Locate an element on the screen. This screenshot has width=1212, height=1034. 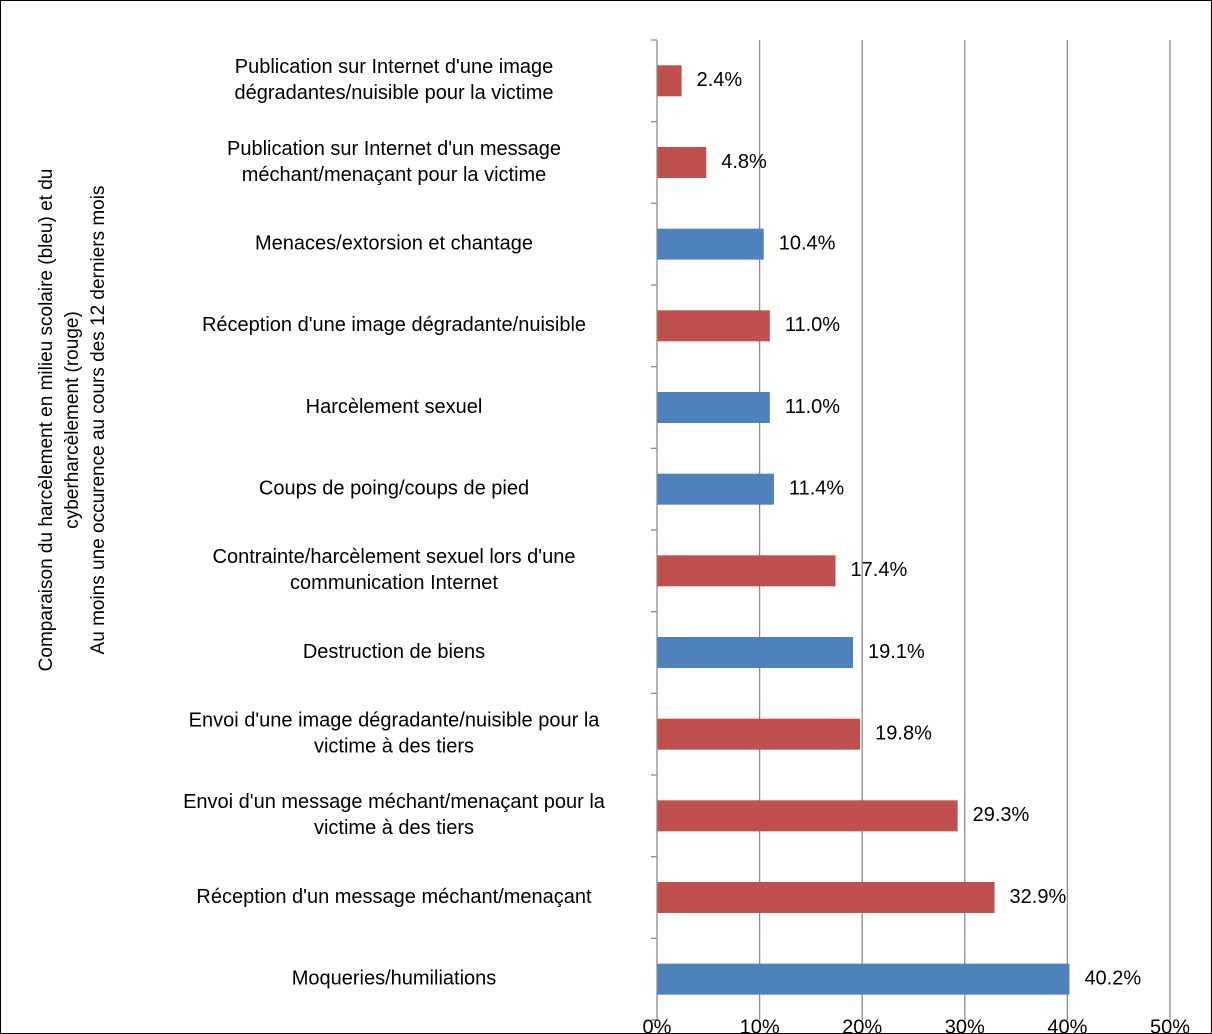
category-label: Destruction de biens is located at coordinates (394, 652).